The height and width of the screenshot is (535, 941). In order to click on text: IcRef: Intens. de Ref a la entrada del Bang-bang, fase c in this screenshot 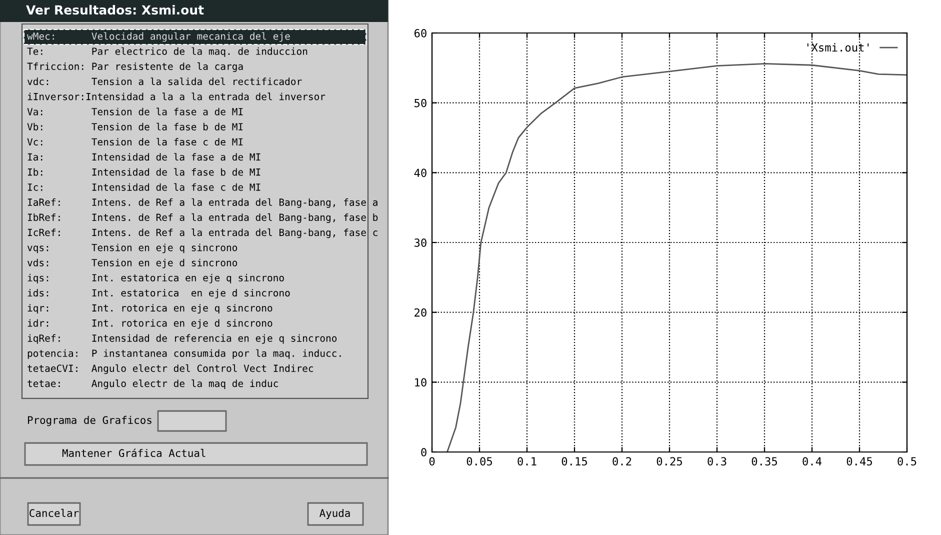, I will do `click(203, 233)`.